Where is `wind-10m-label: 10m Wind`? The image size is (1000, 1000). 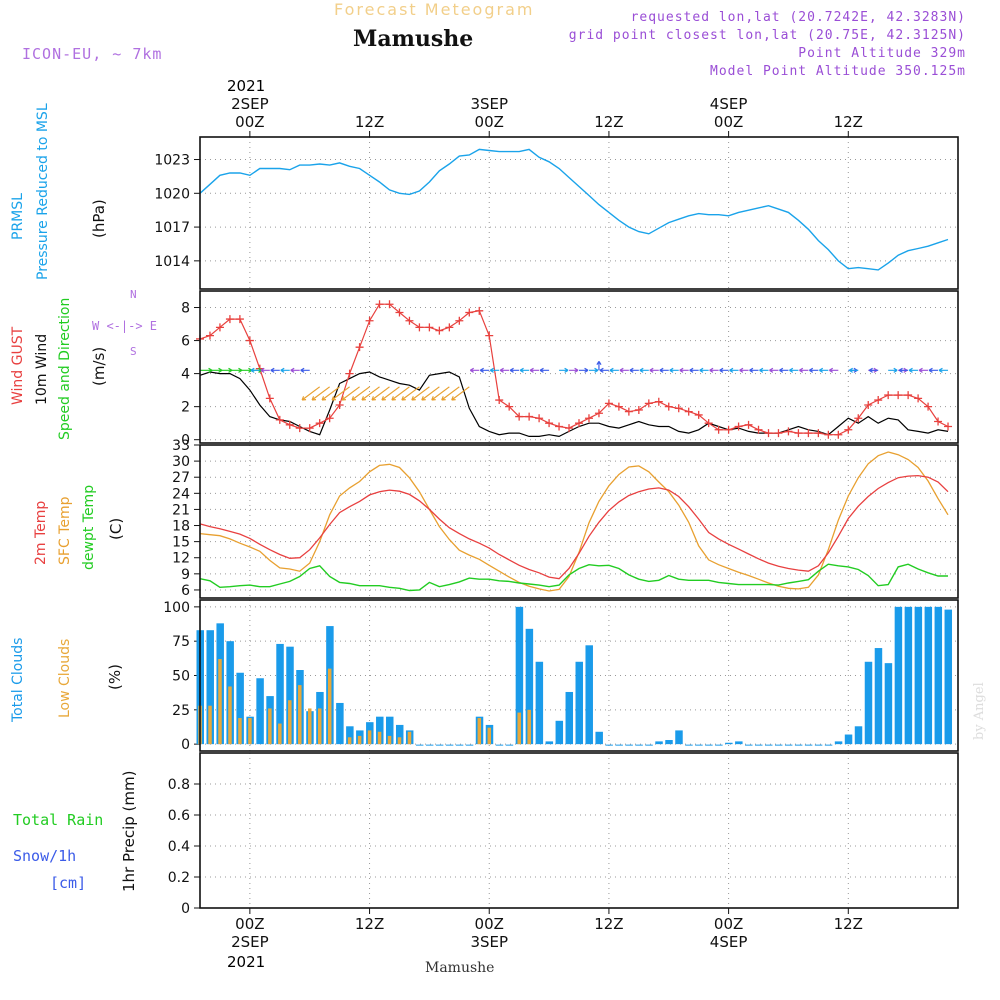
wind-10m-label: 10m Wind is located at coordinates (42, 369).